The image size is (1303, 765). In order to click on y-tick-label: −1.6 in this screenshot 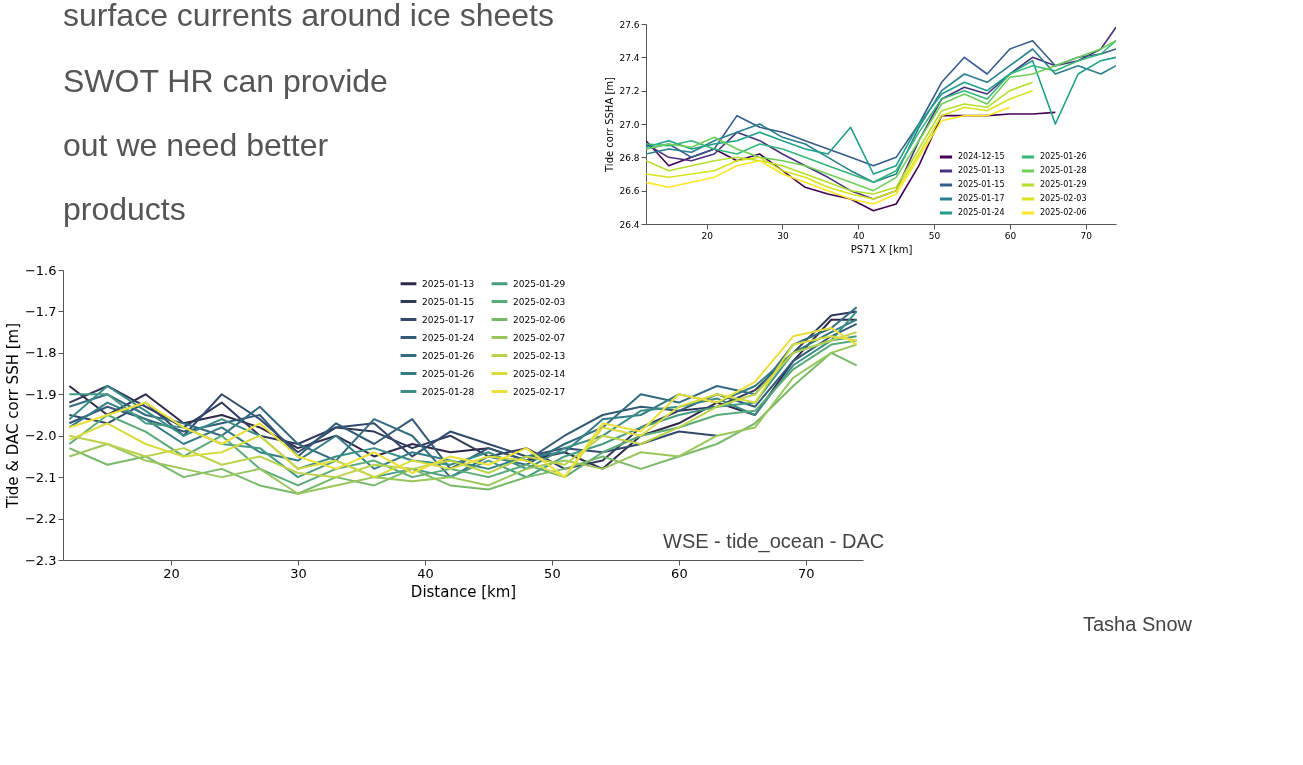, I will do `click(40, 270)`.